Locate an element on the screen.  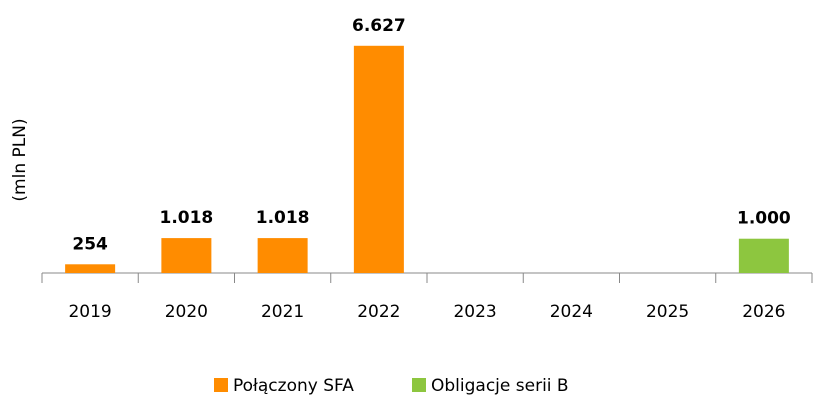
x-tick-label: 2022 is located at coordinates (378, 312).